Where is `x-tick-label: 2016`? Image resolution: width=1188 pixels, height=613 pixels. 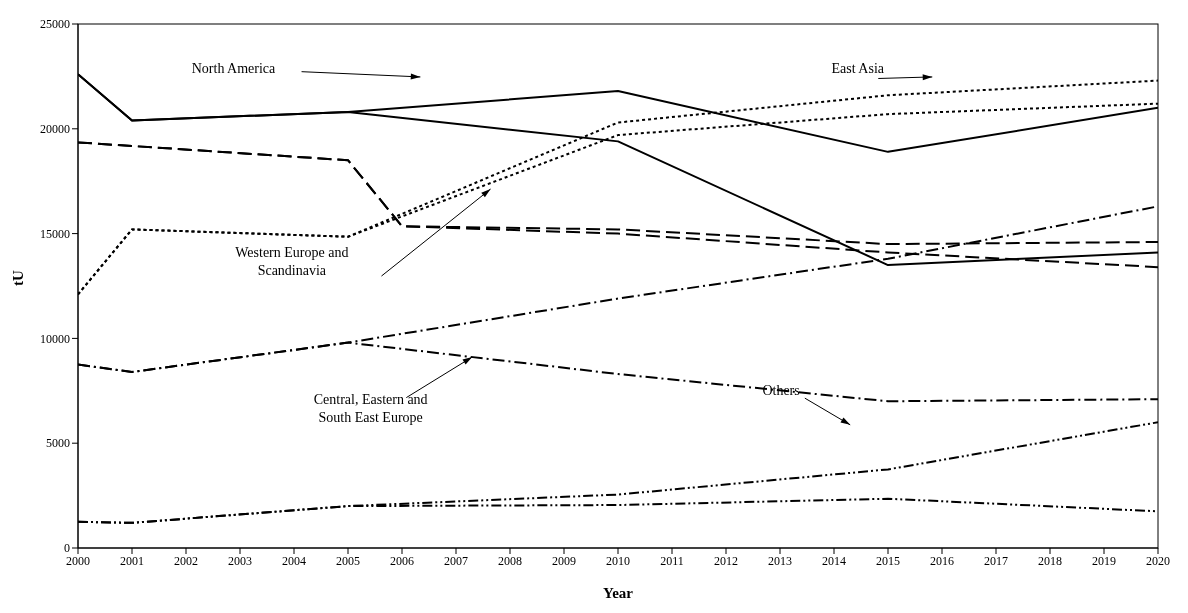
x-tick-label: 2016 is located at coordinates (942, 560).